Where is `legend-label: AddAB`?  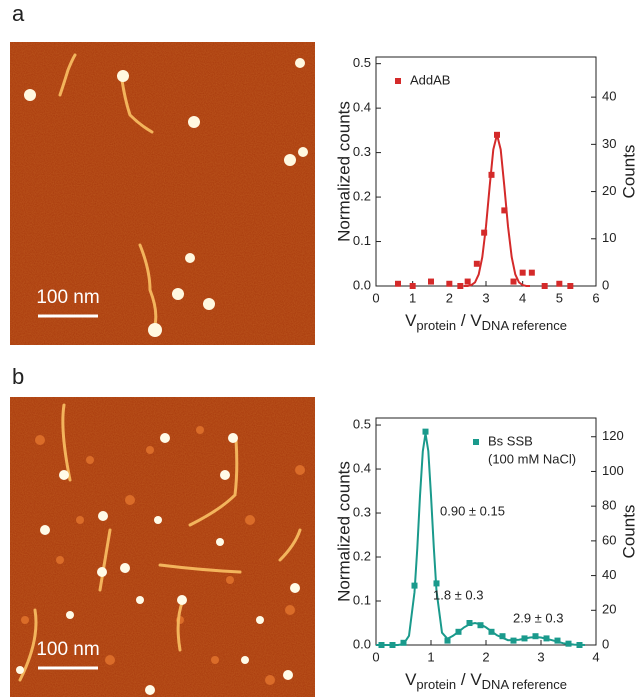 legend-label: AddAB is located at coordinates (430, 79).